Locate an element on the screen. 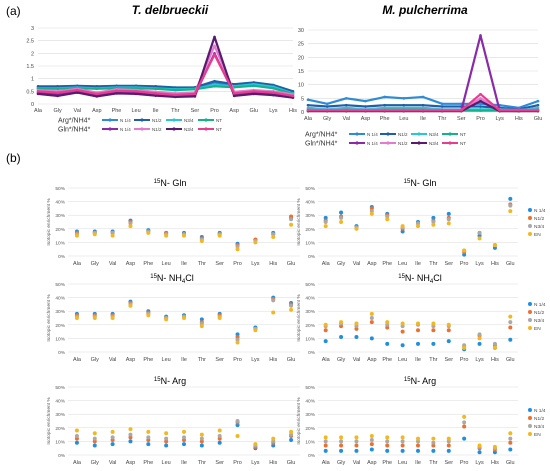 Image resolution: width=550 pixels, height=471 pixels. x-tick-label: Gly is located at coordinates (57, 111).